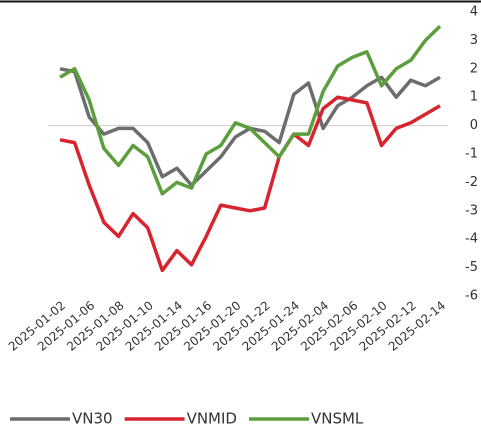 The height and width of the screenshot is (432, 481). Describe the element at coordinates (474, 68) in the screenshot. I see `y-tick-label: 2` at that location.